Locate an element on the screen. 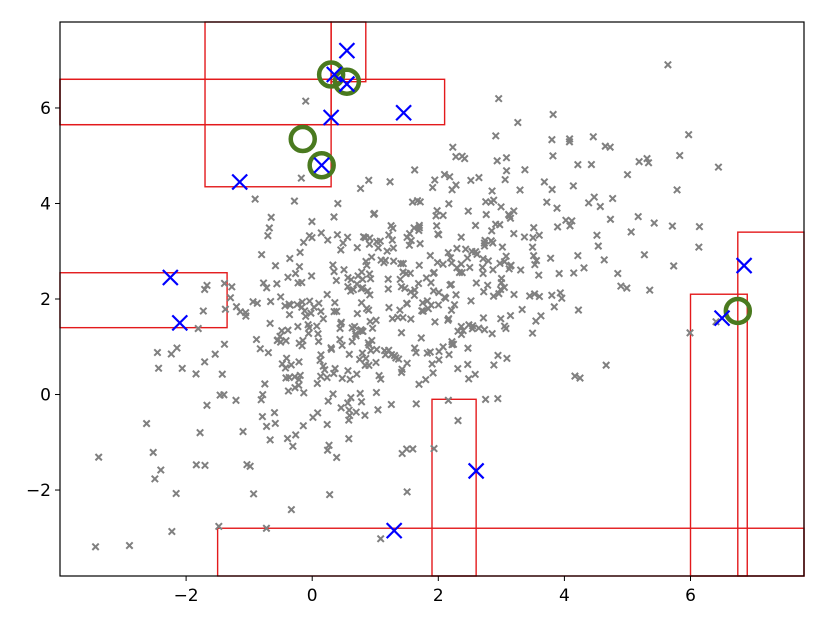 The image size is (826, 626). x-tick-label: 2 is located at coordinates (438, 596).